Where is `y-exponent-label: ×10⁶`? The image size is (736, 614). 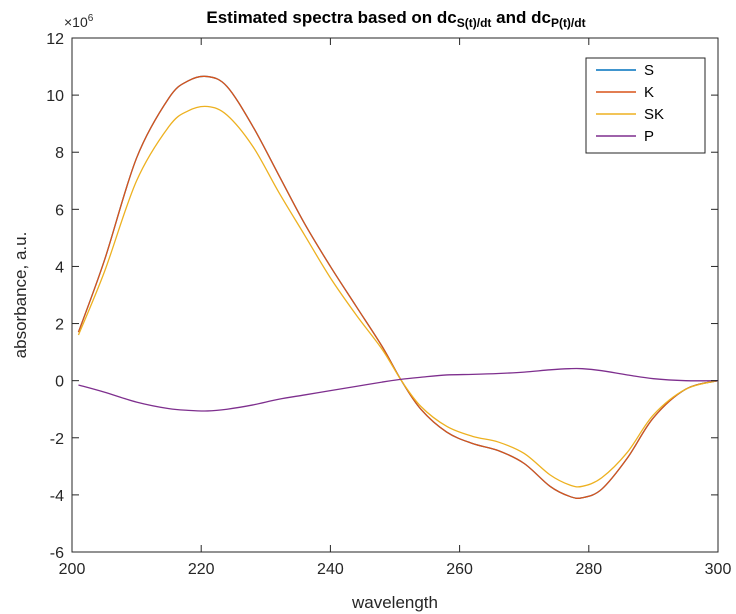
y-exponent-label: ×10⁶ is located at coordinates (79, 21).